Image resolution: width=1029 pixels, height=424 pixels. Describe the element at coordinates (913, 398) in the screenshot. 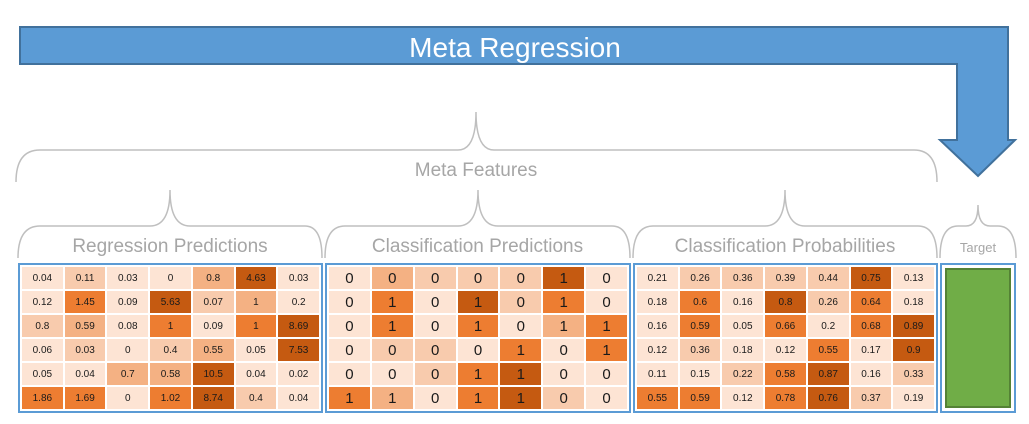

I see `probabilities-cell: 0.19` at that location.